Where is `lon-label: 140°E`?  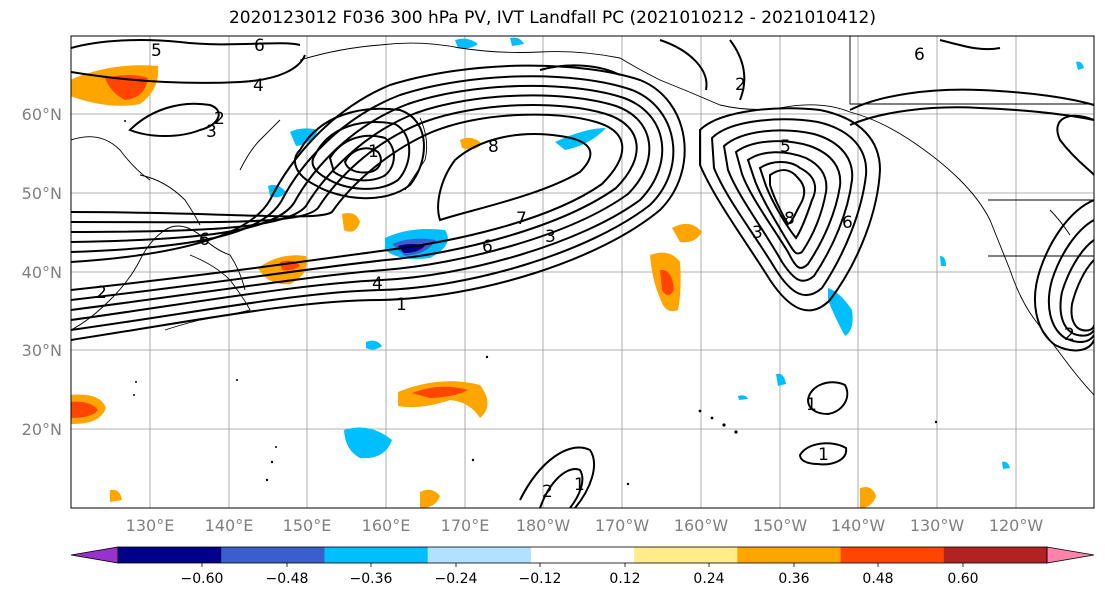
lon-label: 140°E is located at coordinates (229, 525).